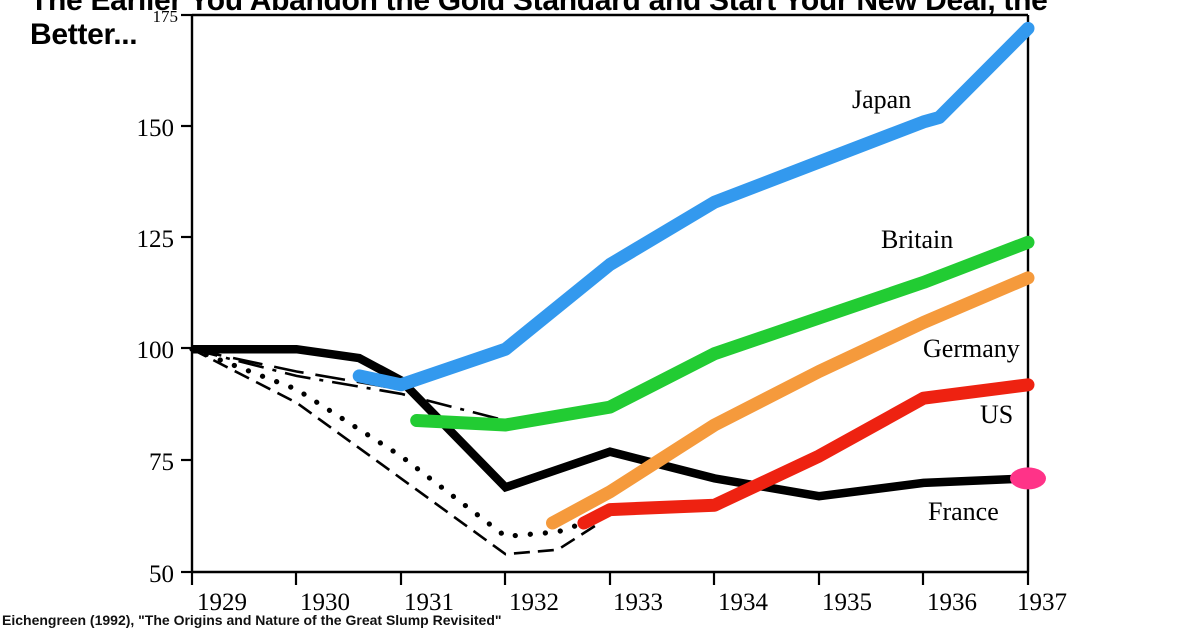 This screenshot has height=630, width=1200. What do you see at coordinates (963, 511) in the screenshot?
I see `series-label-france: France` at bounding box center [963, 511].